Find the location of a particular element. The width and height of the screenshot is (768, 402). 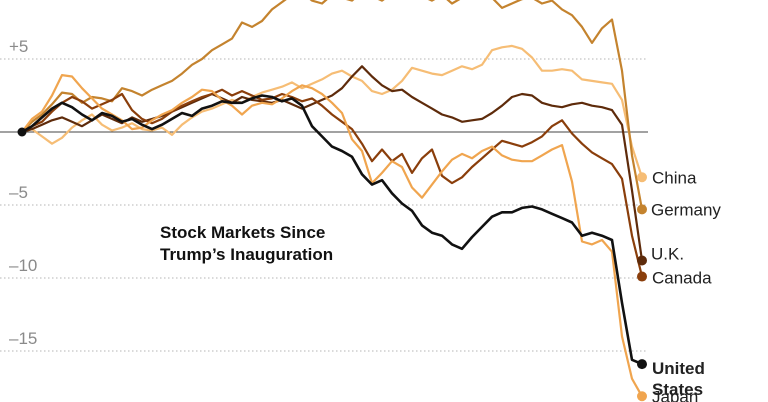

y-tick-label: –15 is located at coordinates (23, 338).